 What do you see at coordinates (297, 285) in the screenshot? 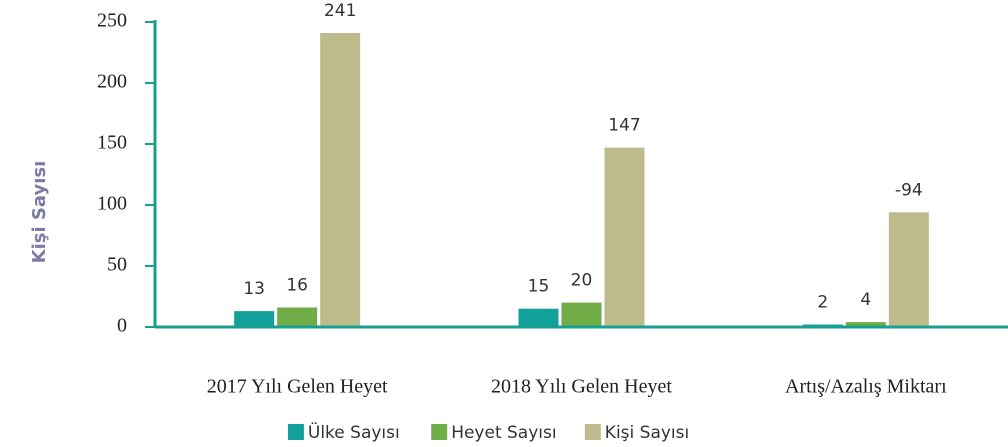
I see `data-label: 16` at bounding box center [297, 285].